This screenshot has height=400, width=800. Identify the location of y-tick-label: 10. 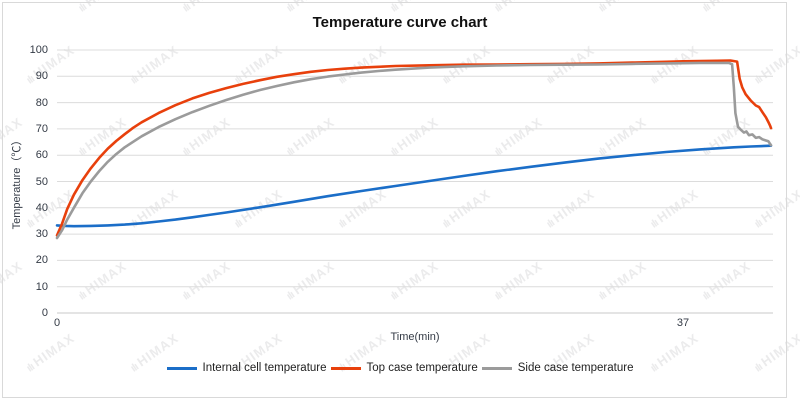
(41, 286).